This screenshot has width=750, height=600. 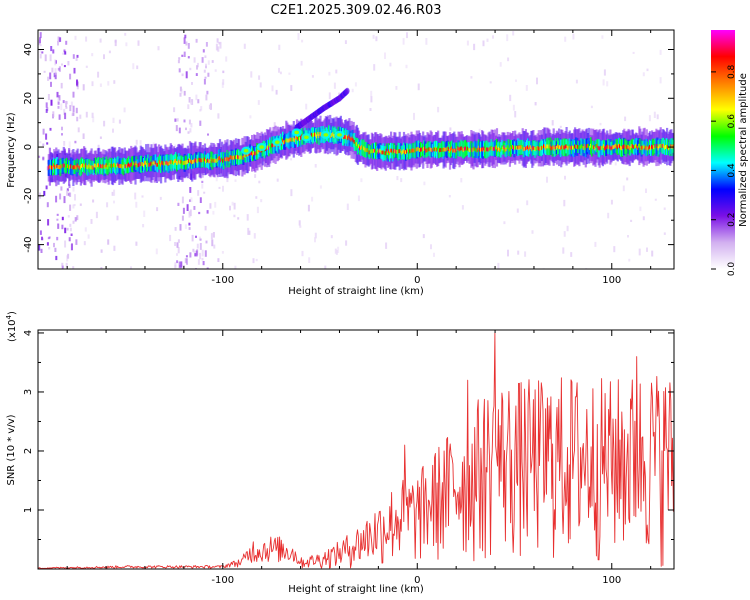 What do you see at coordinates (28, 147) in the screenshot?
I see `spectrogram-y-tick-label: 0` at bounding box center [28, 147].